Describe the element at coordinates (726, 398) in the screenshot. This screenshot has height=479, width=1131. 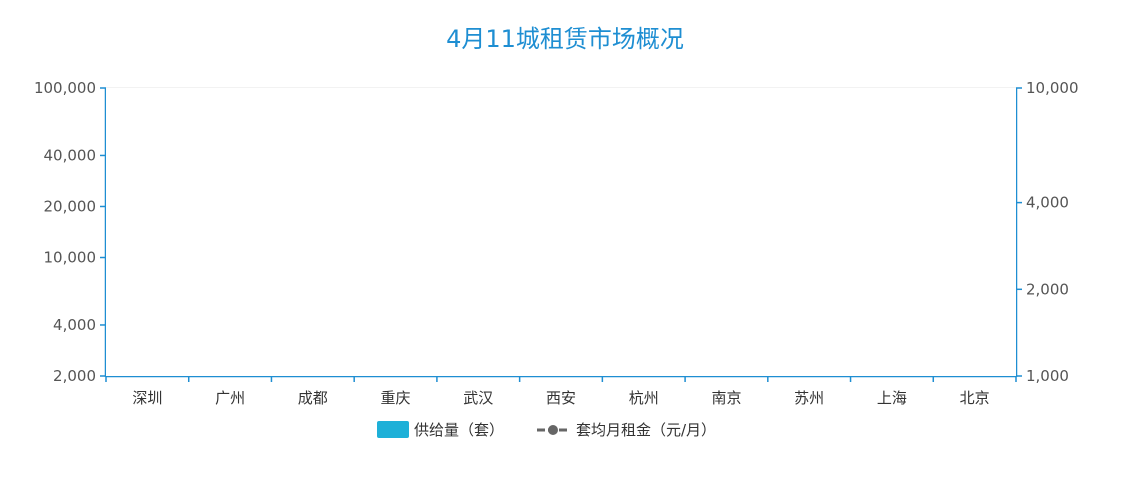
I see `category-label: 南京` at that location.